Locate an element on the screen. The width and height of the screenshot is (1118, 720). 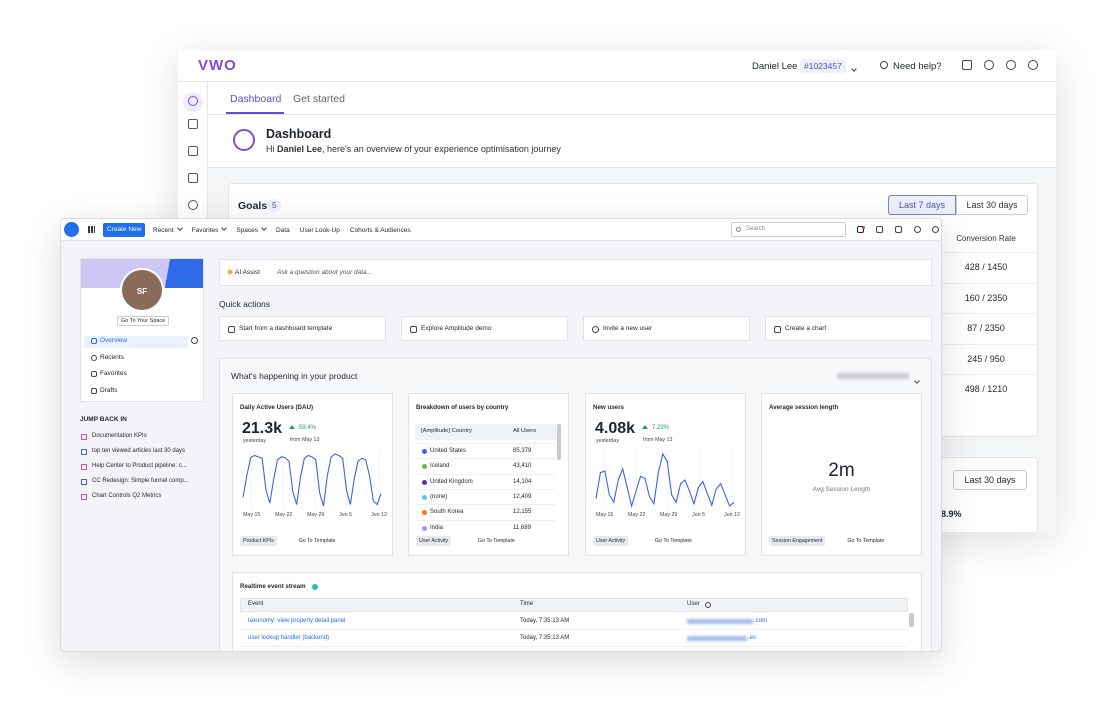
table-header is located at coordinates (574, 605).